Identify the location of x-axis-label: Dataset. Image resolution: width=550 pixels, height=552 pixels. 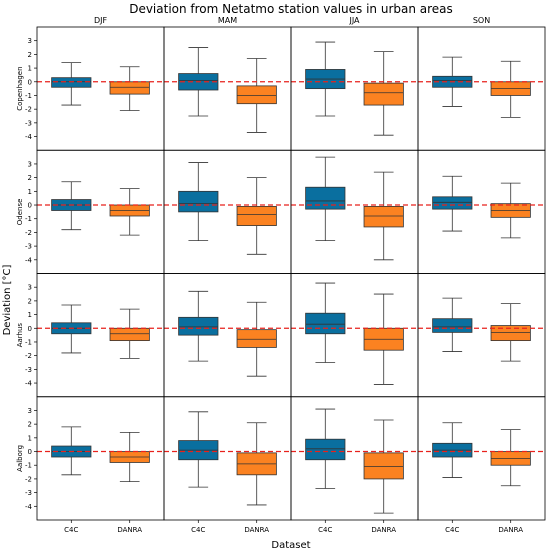
(290, 545).